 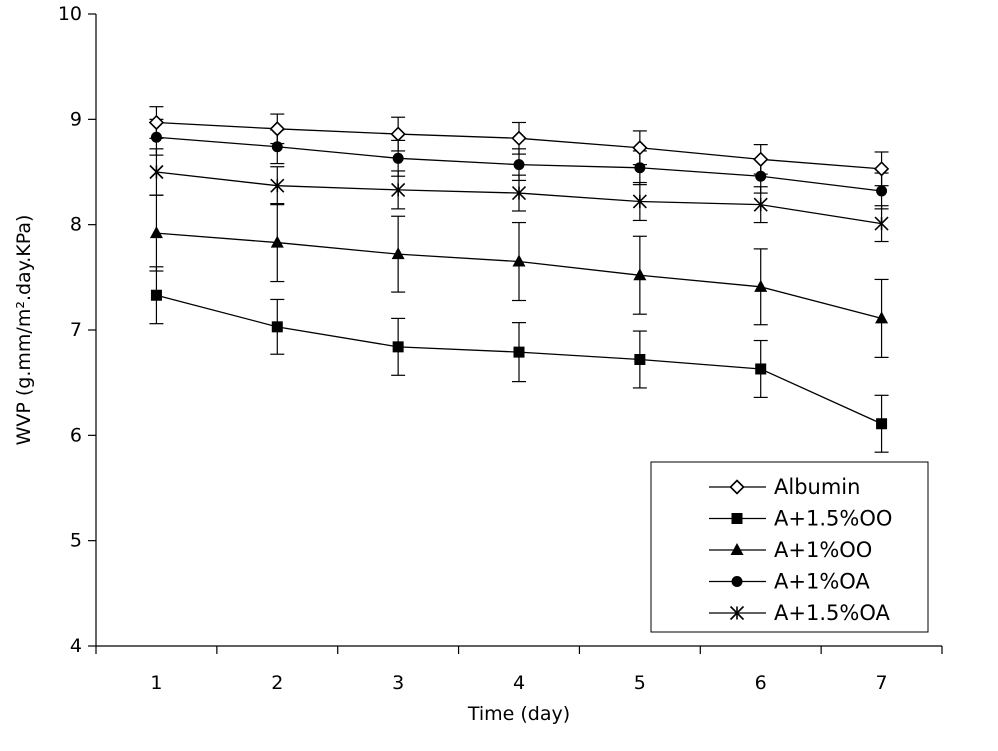 I want to click on x-tick-label: 6, so click(x=761, y=683).